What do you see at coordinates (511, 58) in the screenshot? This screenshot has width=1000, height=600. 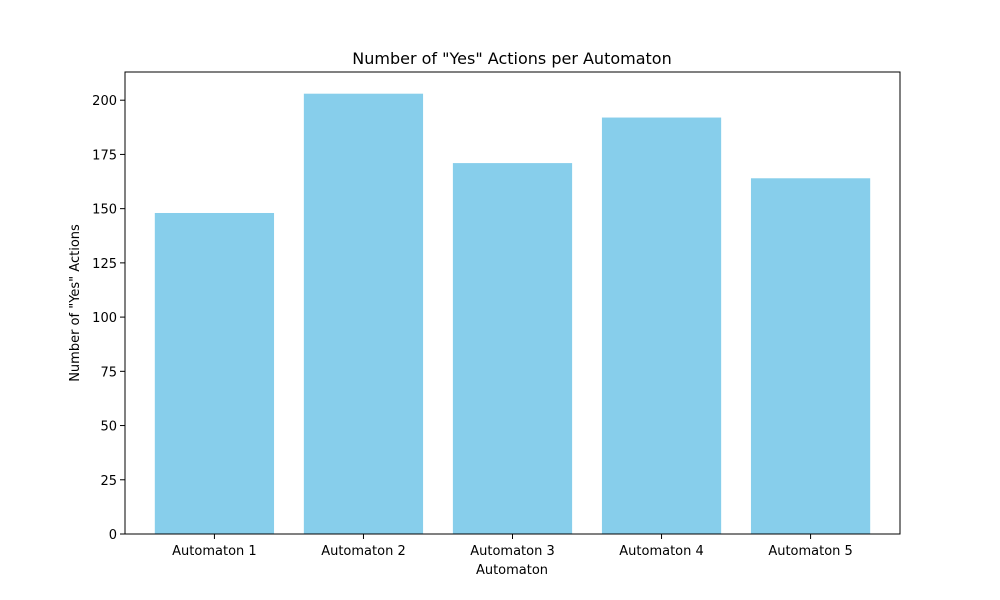 I see `chart-title: Number of "Yes" Actions per Automaton` at bounding box center [511, 58].